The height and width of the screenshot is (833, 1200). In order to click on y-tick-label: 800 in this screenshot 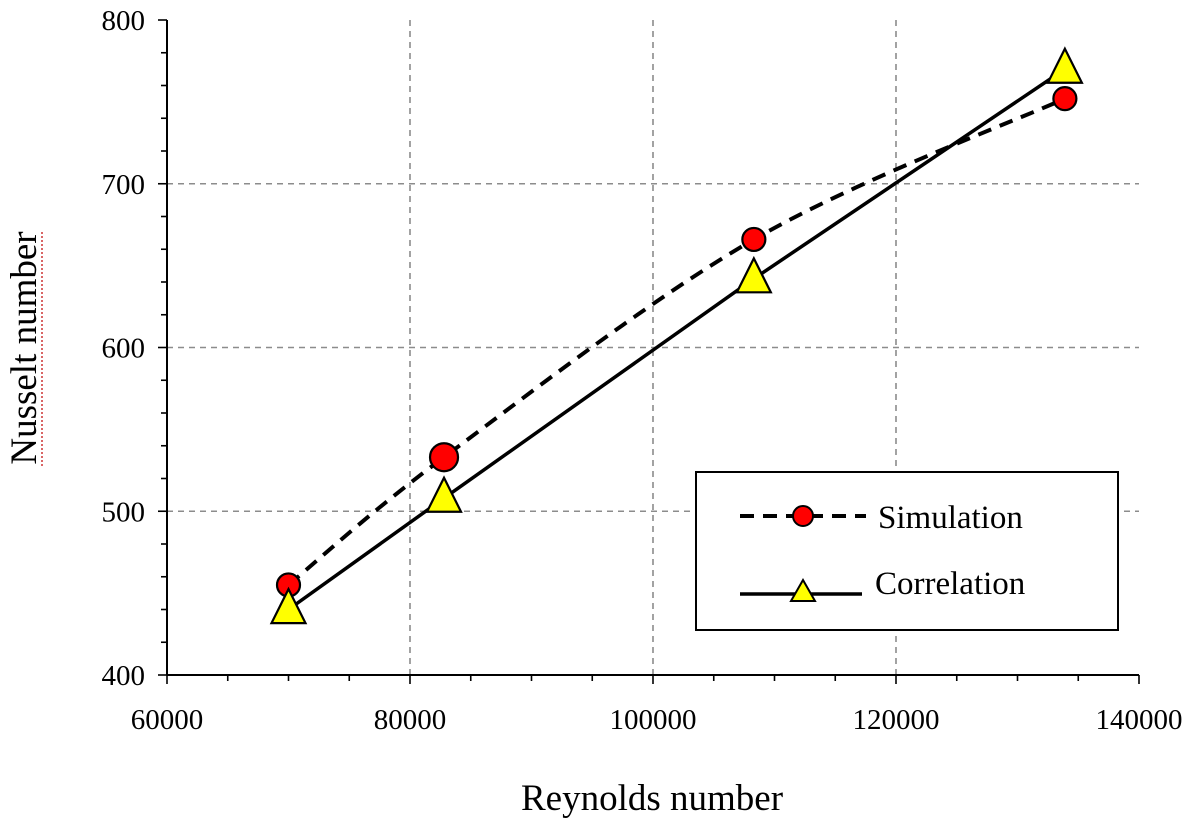, I will do `click(124, 21)`.